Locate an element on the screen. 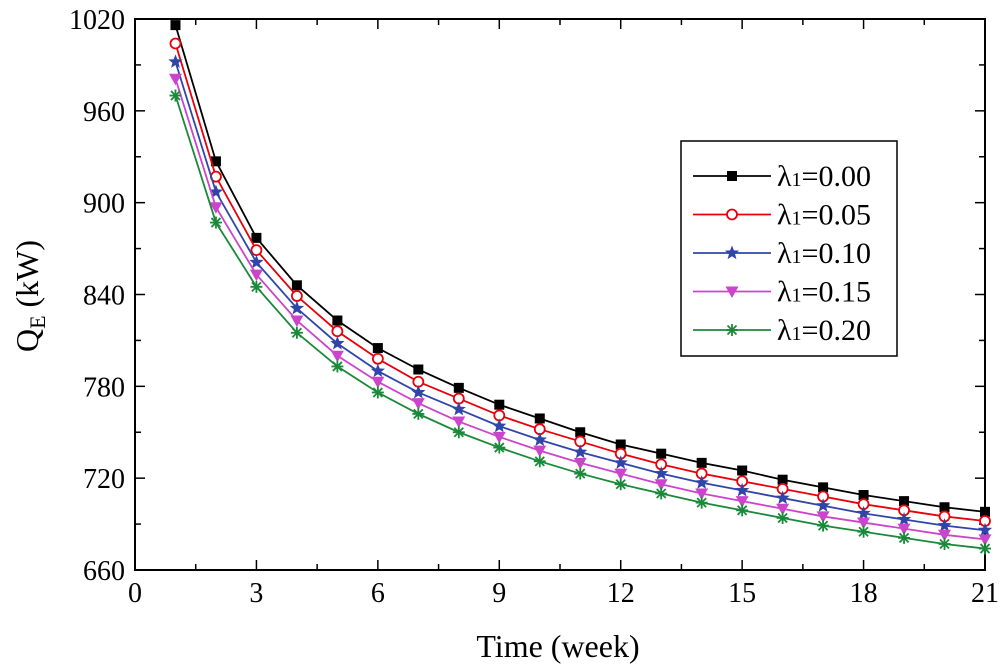  legend-item: λ1=0.10 is located at coordinates (782, 253).